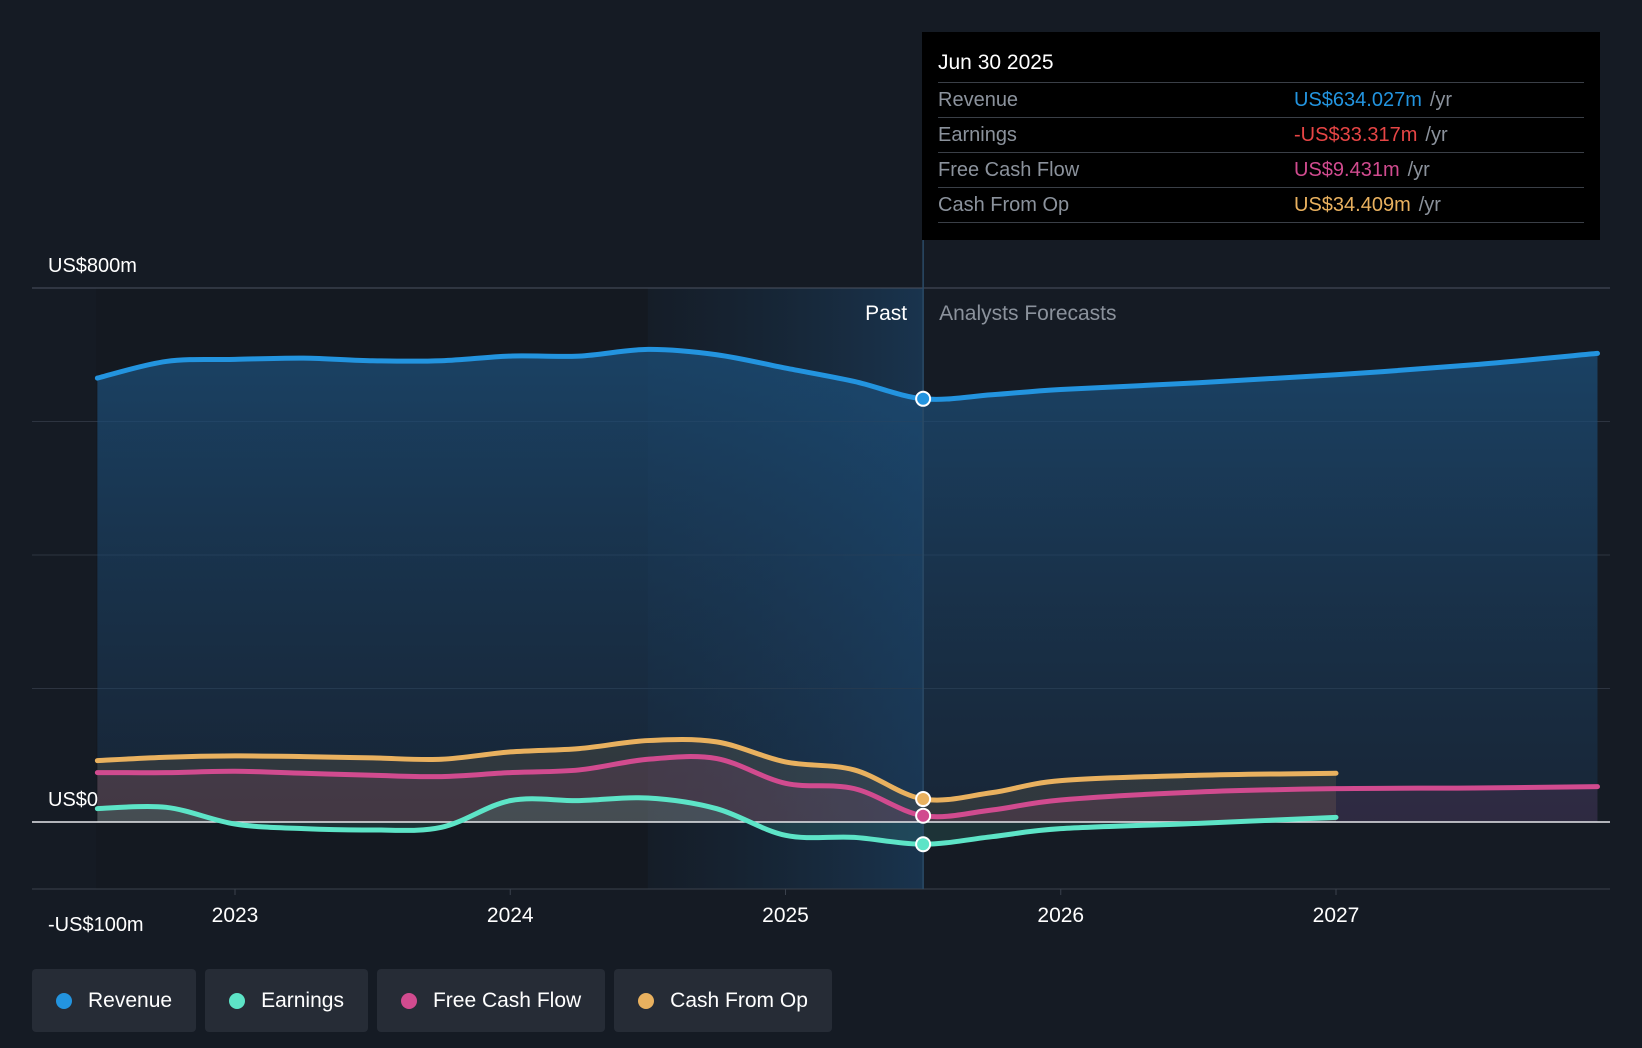  What do you see at coordinates (92, 266) in the screenshot?
I see `y-axis-label: US$800m` at bounding box center [92, 266].